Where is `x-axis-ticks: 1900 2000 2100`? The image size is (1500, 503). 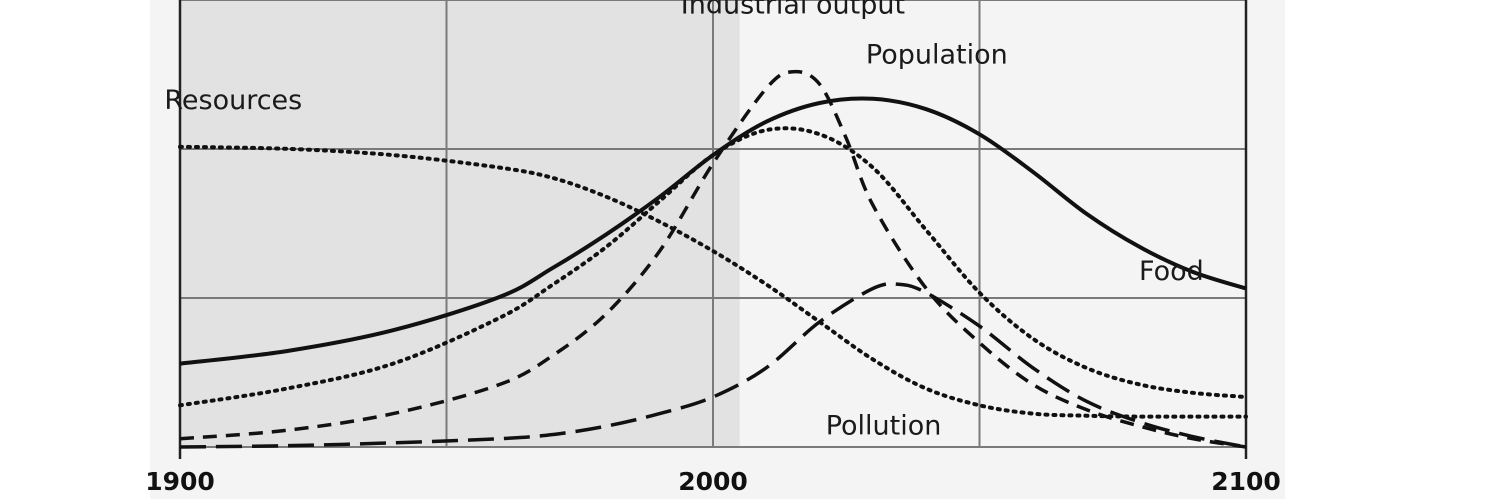 x-axis-ticks: 1900 2000 2100 is located at coordinates (713, 481).